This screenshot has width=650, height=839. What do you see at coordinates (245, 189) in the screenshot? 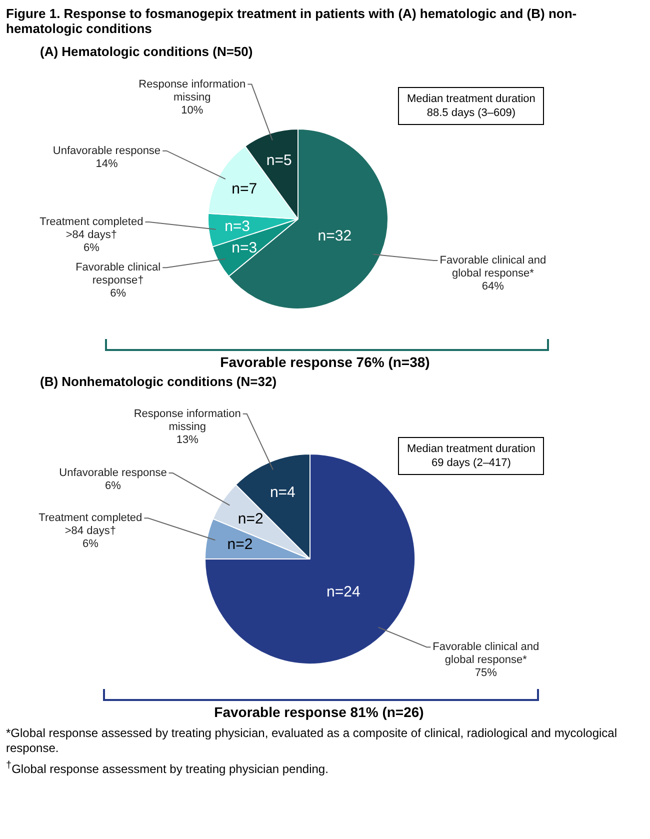
I see `data-label: n=7` at bounding box center [245, 189].